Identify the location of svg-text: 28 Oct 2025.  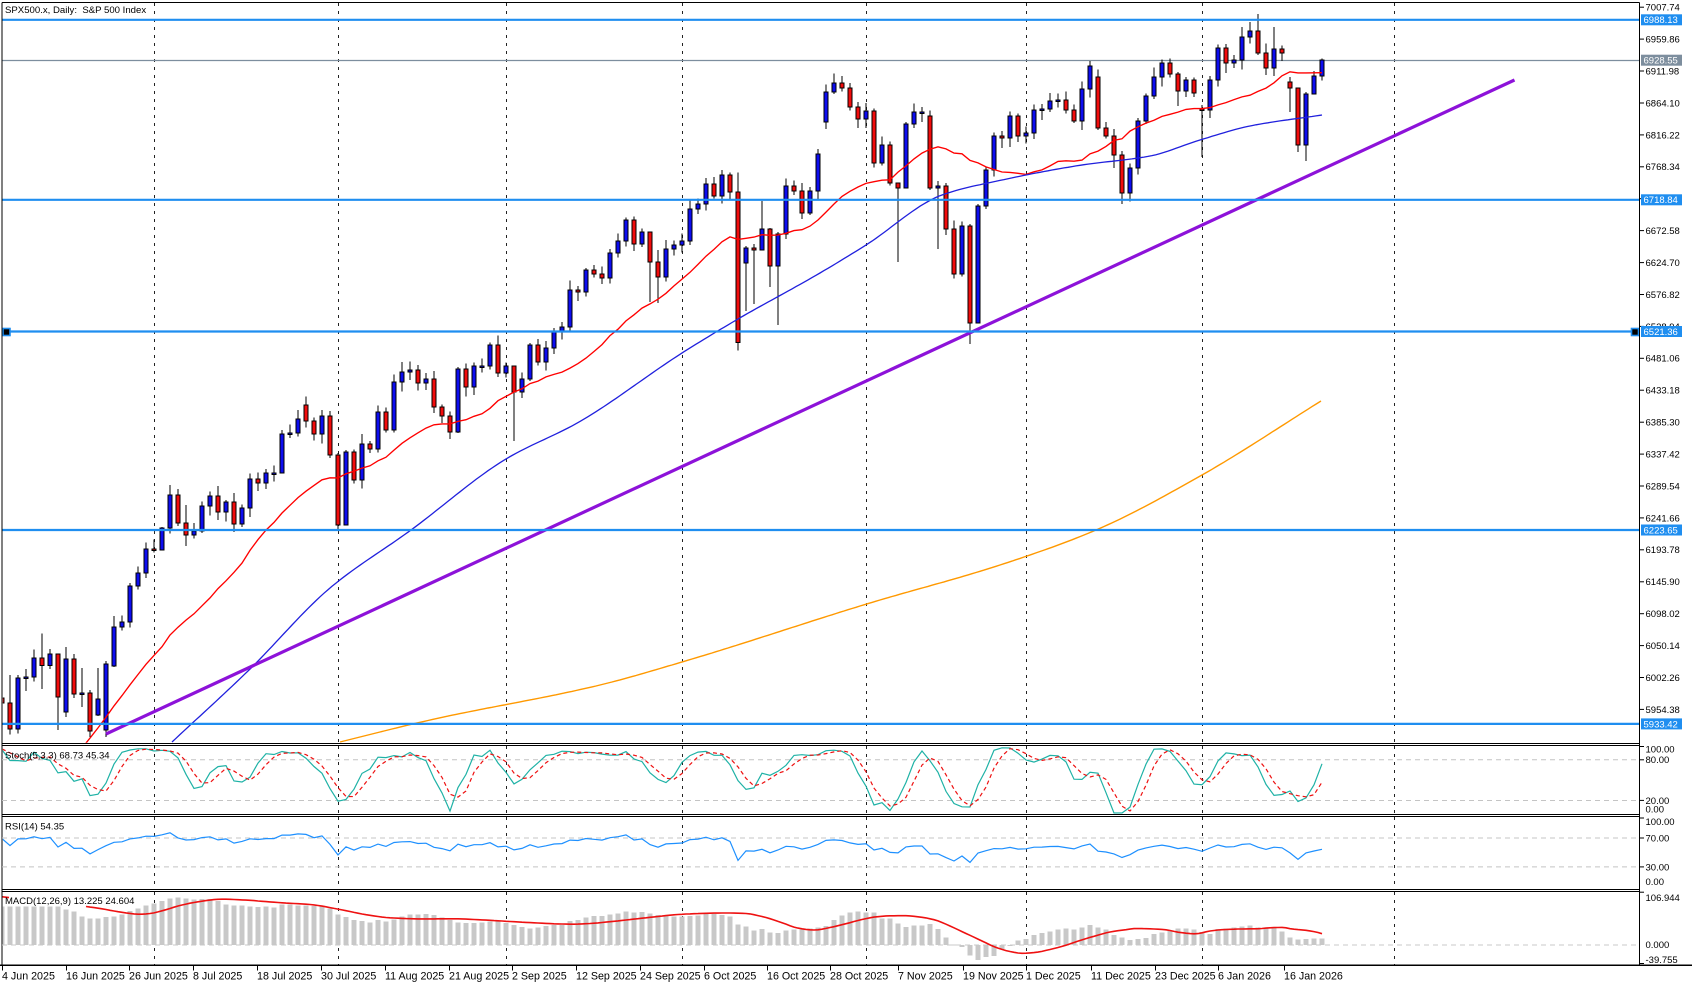
(859, 977).